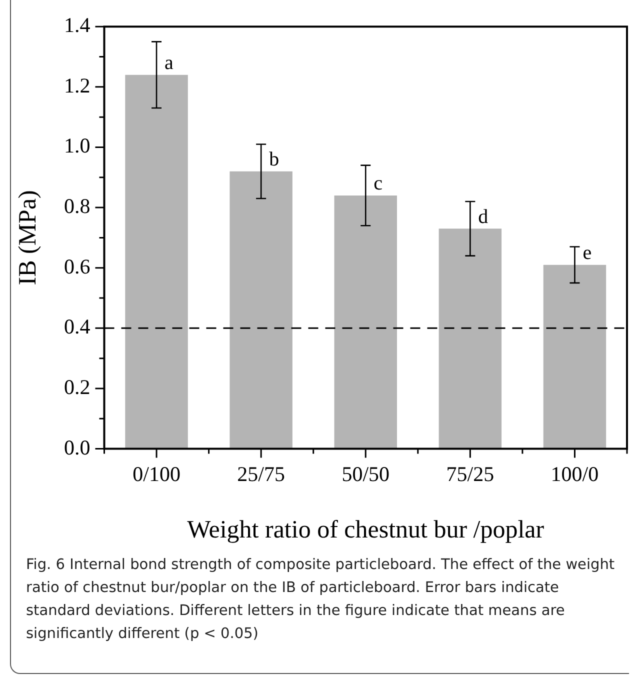  I want to click on y-tick-label: 0.2, so click(77, 387).